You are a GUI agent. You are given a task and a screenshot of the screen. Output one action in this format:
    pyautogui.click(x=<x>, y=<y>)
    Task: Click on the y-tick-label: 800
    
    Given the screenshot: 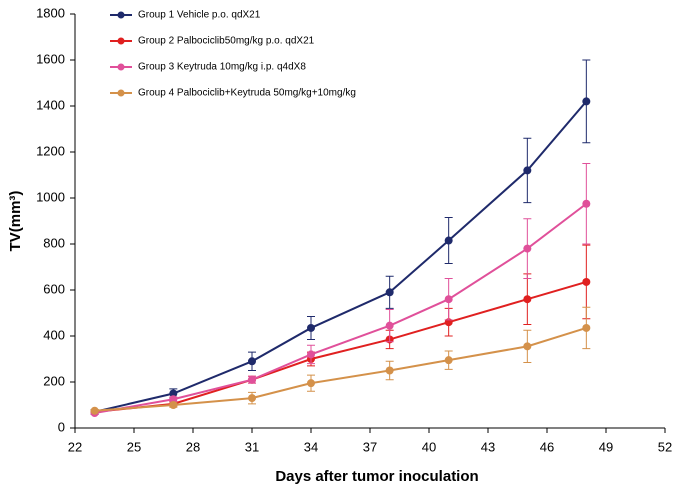 What is the action you would take?
    pyautogui.click(x=54, y=242)
    